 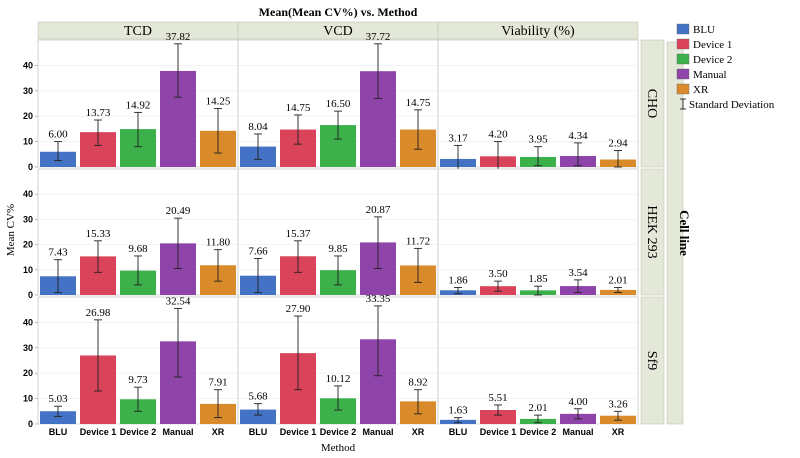 I want to click on row-strip-label: HEK 293, so click(x=651, y=231).